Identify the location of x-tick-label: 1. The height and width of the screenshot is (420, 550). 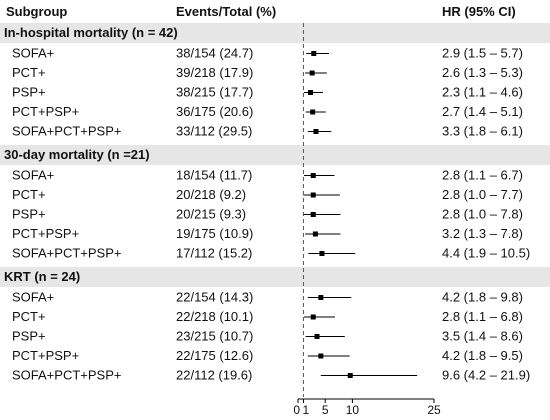
(305, 410).